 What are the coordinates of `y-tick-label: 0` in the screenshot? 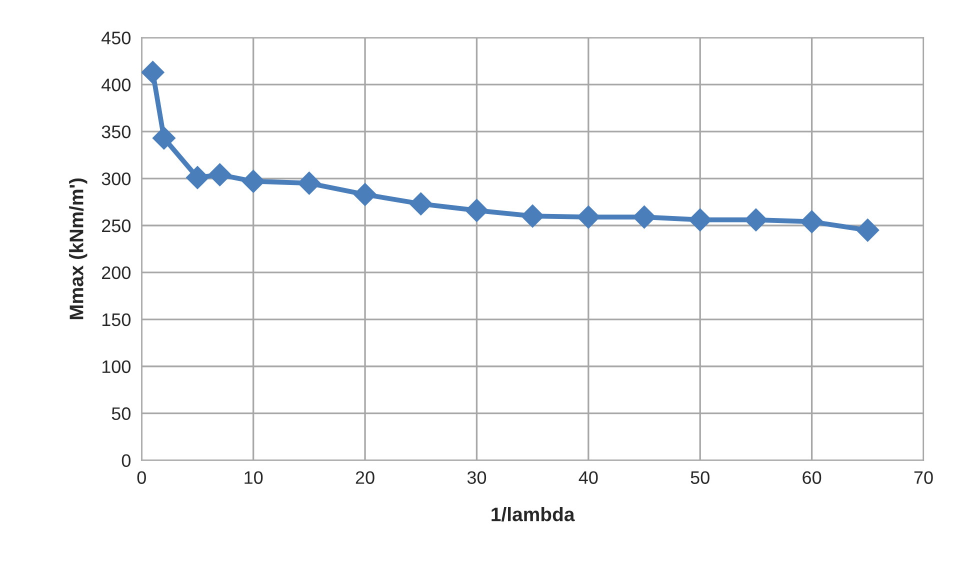 It's located at (126, 461).